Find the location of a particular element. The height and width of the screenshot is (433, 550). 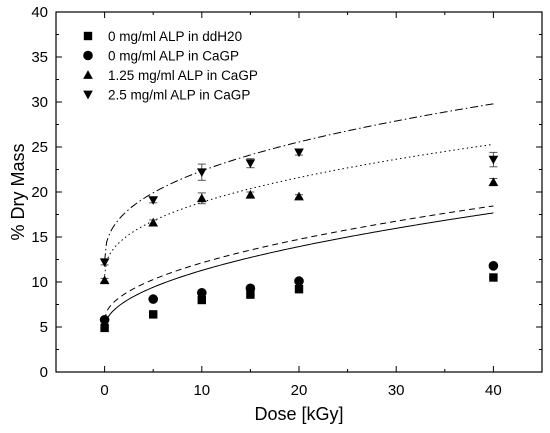

y-tick-label: 40 is located at coordinates (39, 12).